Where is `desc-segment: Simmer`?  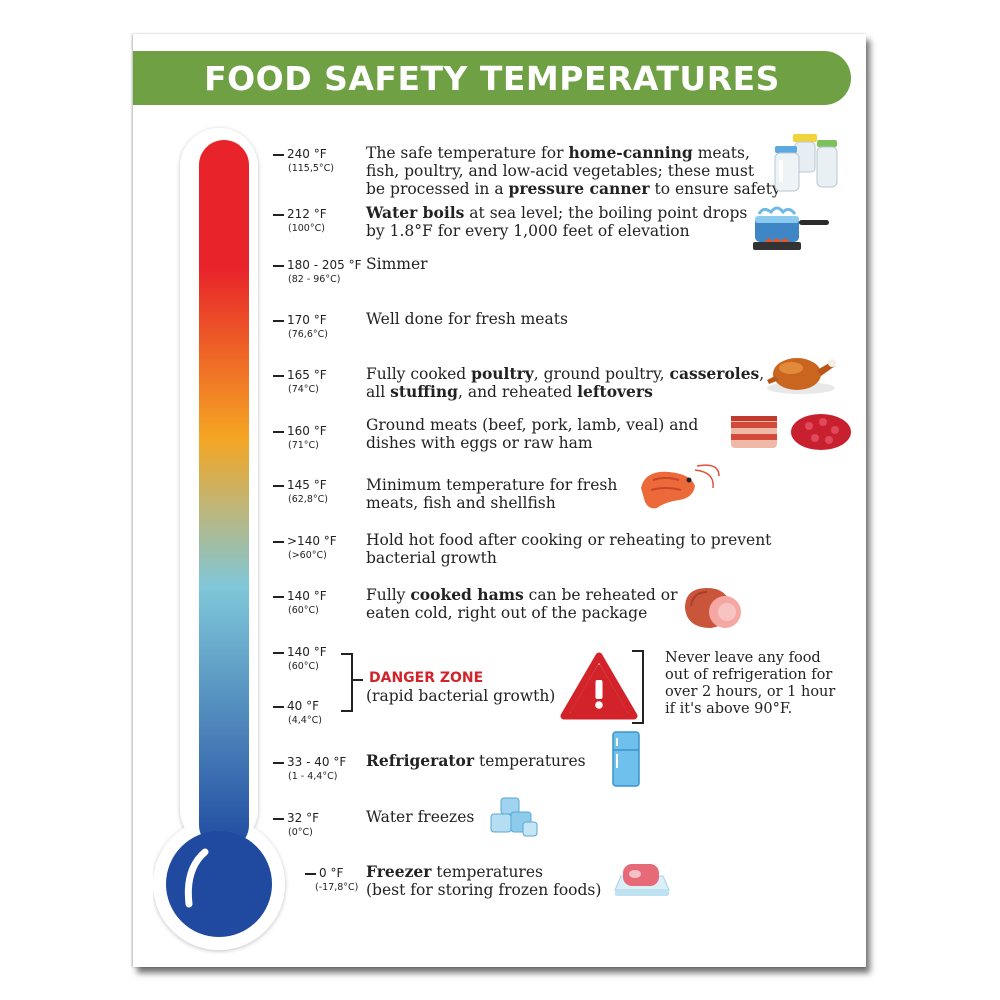
desc-segment: Simmer is located at coordinates (397, 264).